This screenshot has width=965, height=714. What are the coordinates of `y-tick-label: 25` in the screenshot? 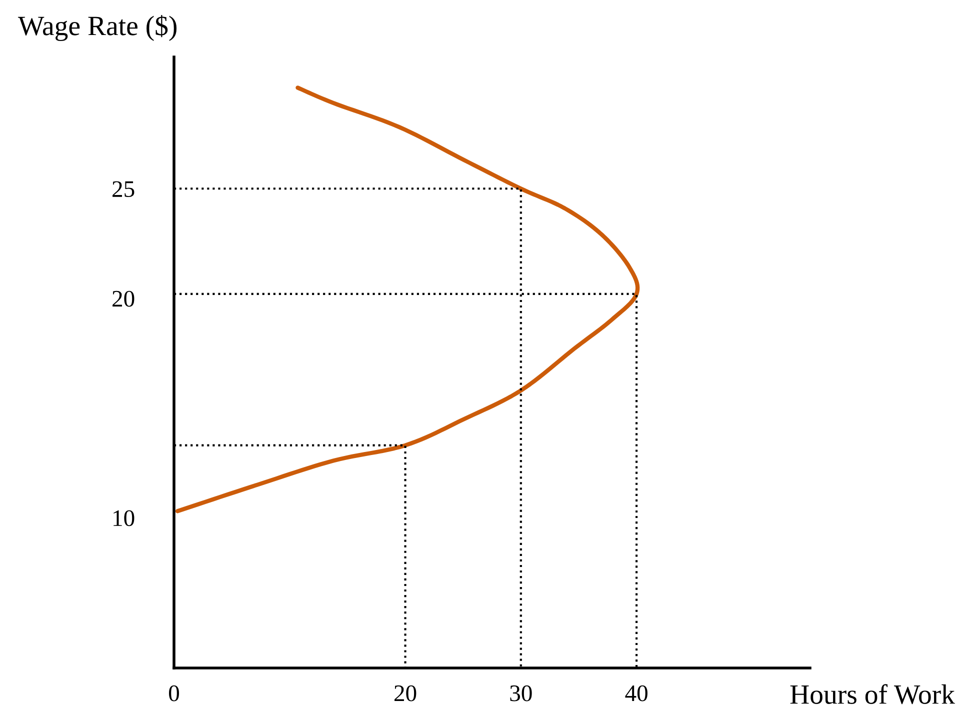 It's located at (123, 189).